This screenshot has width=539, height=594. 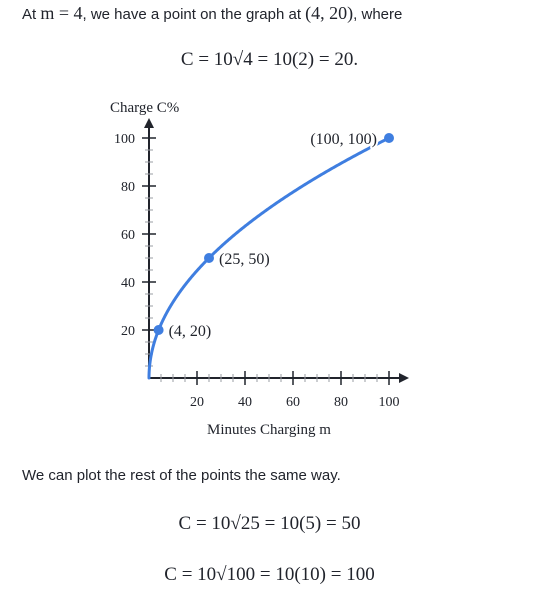 I want to click on x-tick-label: 100, so click(x=389, y=402).